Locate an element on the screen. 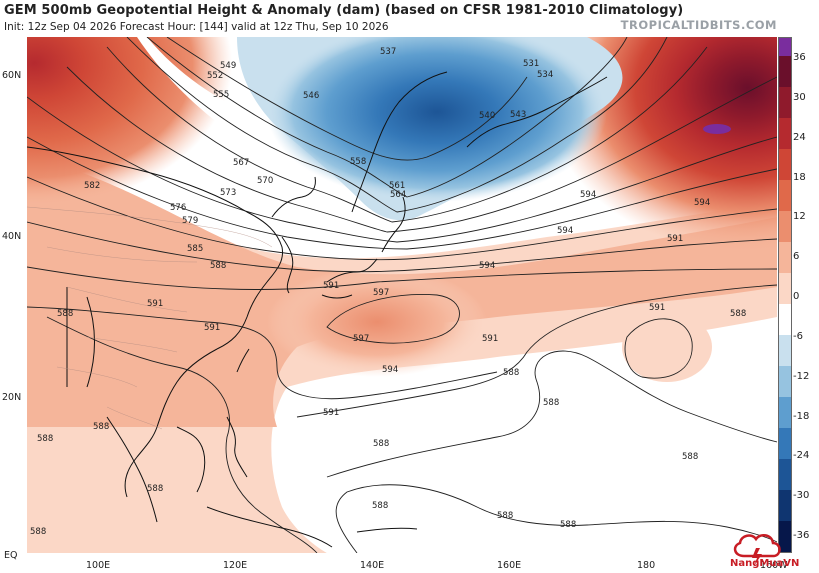  positive-anomaly-east is located at coordinates (667, 347).